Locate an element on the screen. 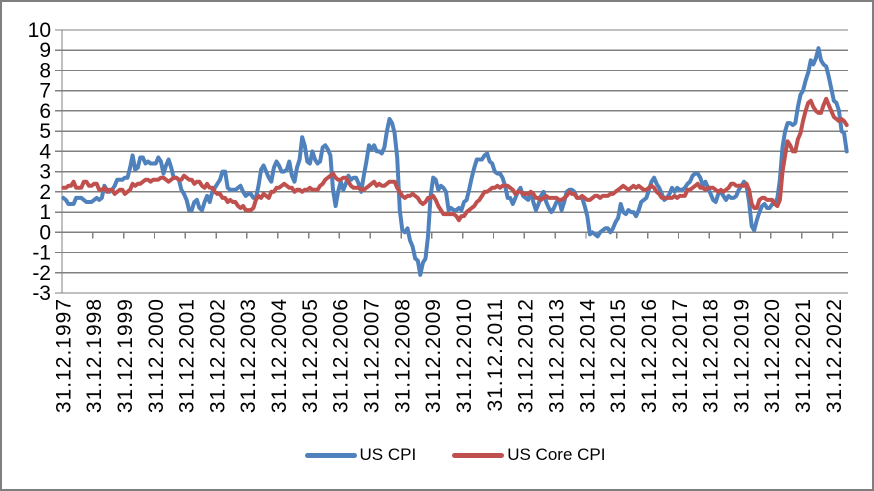 This screenshot has height=491, width=874. x-axis-label: 31.12.2015 is located at coordinates (618, 355).